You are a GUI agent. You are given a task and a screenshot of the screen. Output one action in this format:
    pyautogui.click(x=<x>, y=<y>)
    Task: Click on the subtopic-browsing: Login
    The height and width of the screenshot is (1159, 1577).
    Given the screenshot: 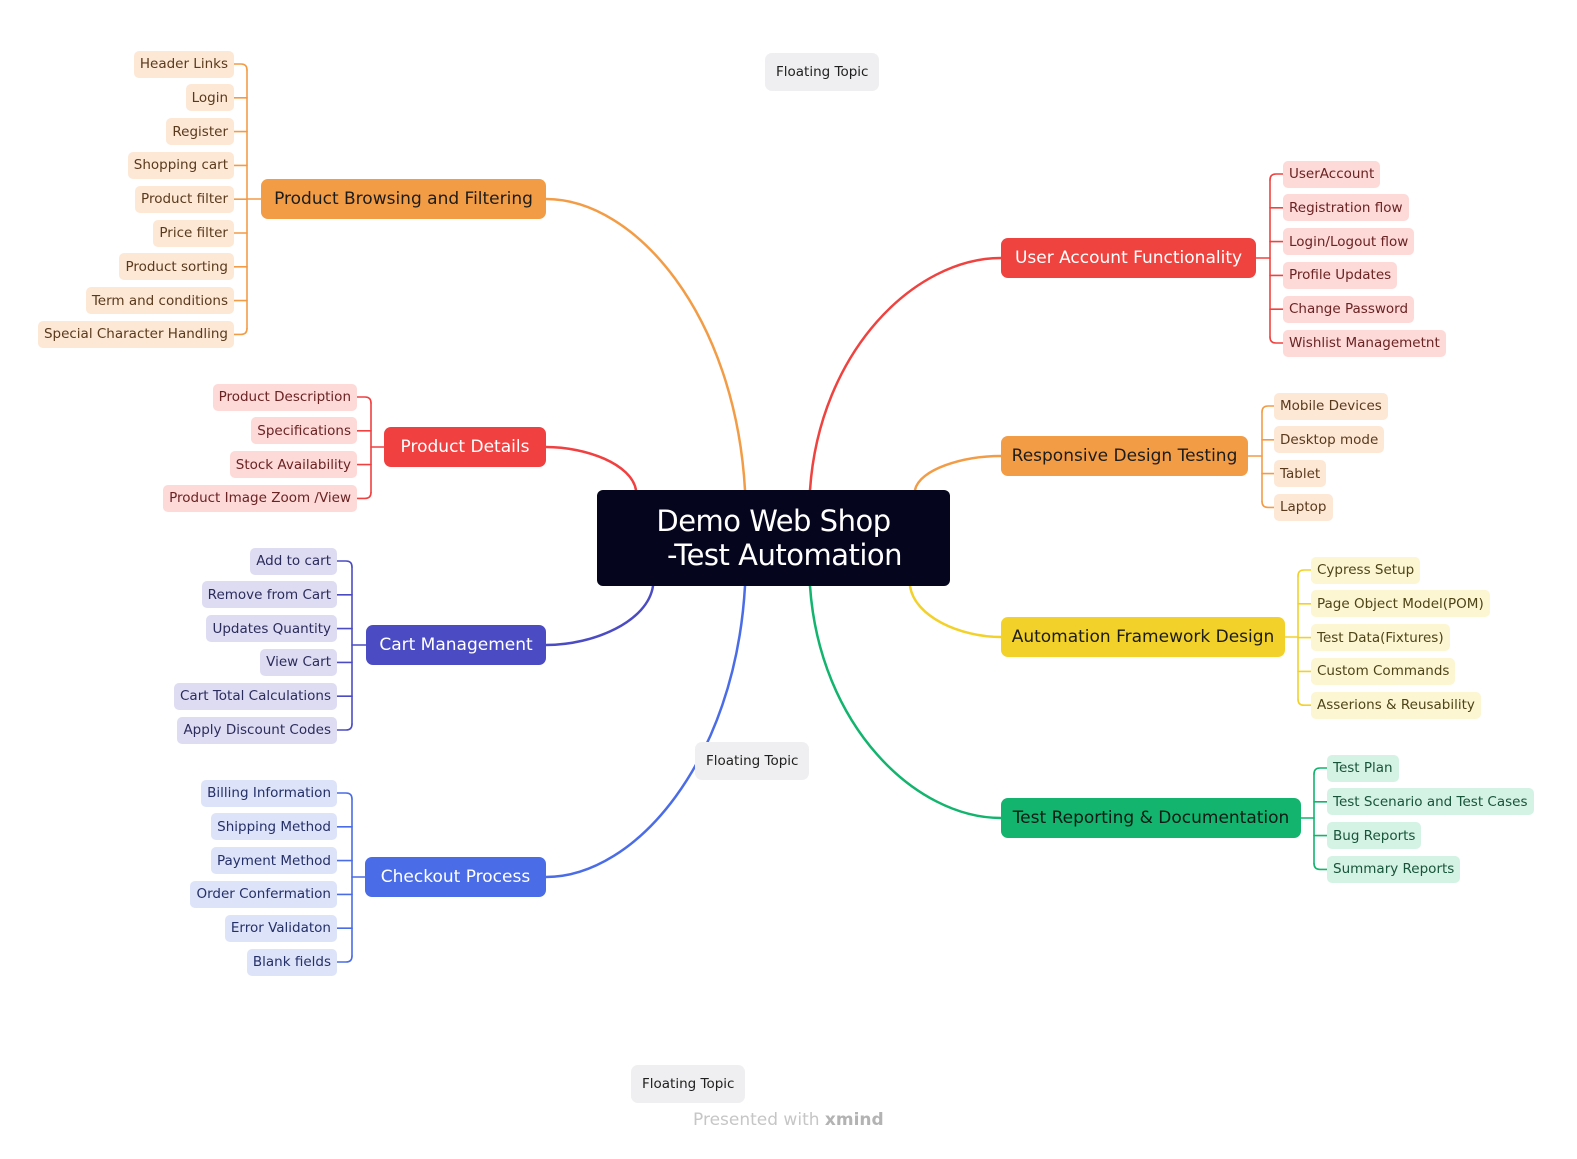 What is the action you would take?
    pyautogui.click(x=209, y=98)
    